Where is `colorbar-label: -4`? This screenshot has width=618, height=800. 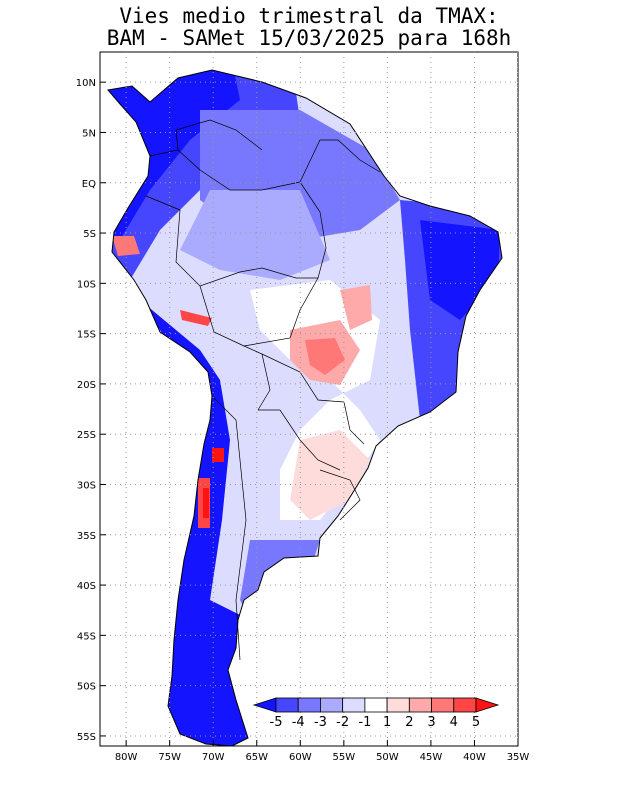 colorbar-label: -4 is located at coordinates (298, 722).